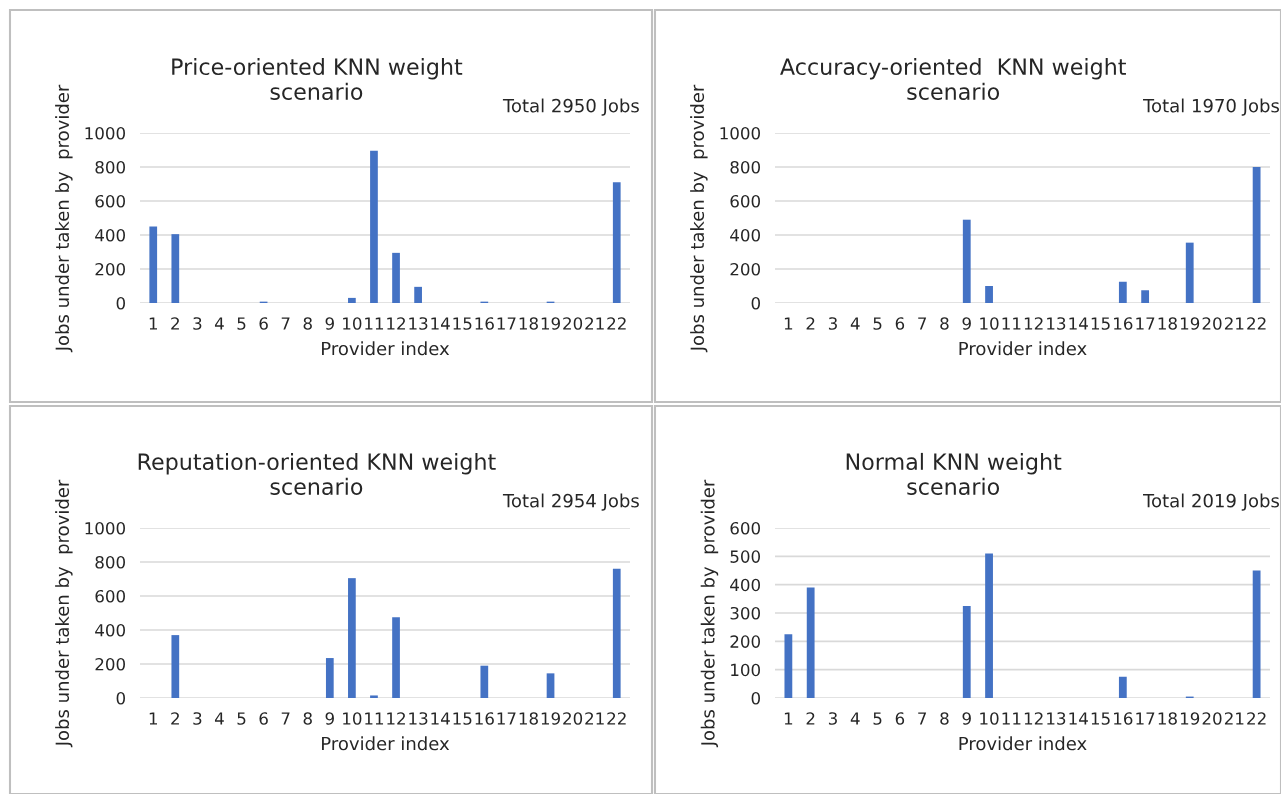 The image size is (1281, 794). Describe the element at coordinates (745, 556) in the screenshot. I see `y-tick-label: 500` at that location.